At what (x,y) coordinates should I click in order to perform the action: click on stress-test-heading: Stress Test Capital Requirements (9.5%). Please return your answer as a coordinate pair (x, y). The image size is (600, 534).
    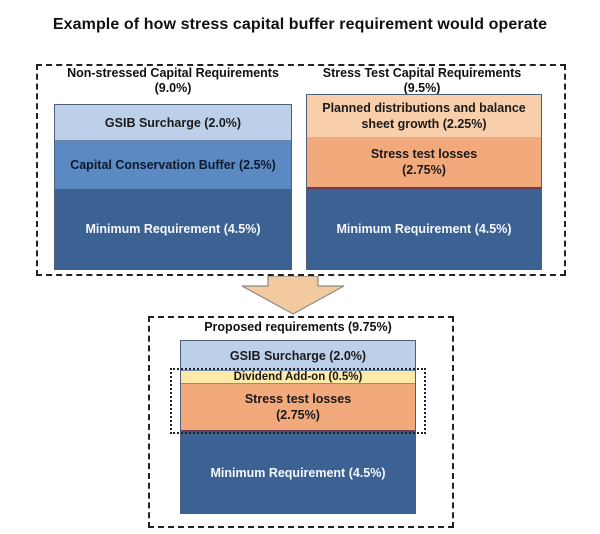
    Looking at the image, I should click on (422, 81).